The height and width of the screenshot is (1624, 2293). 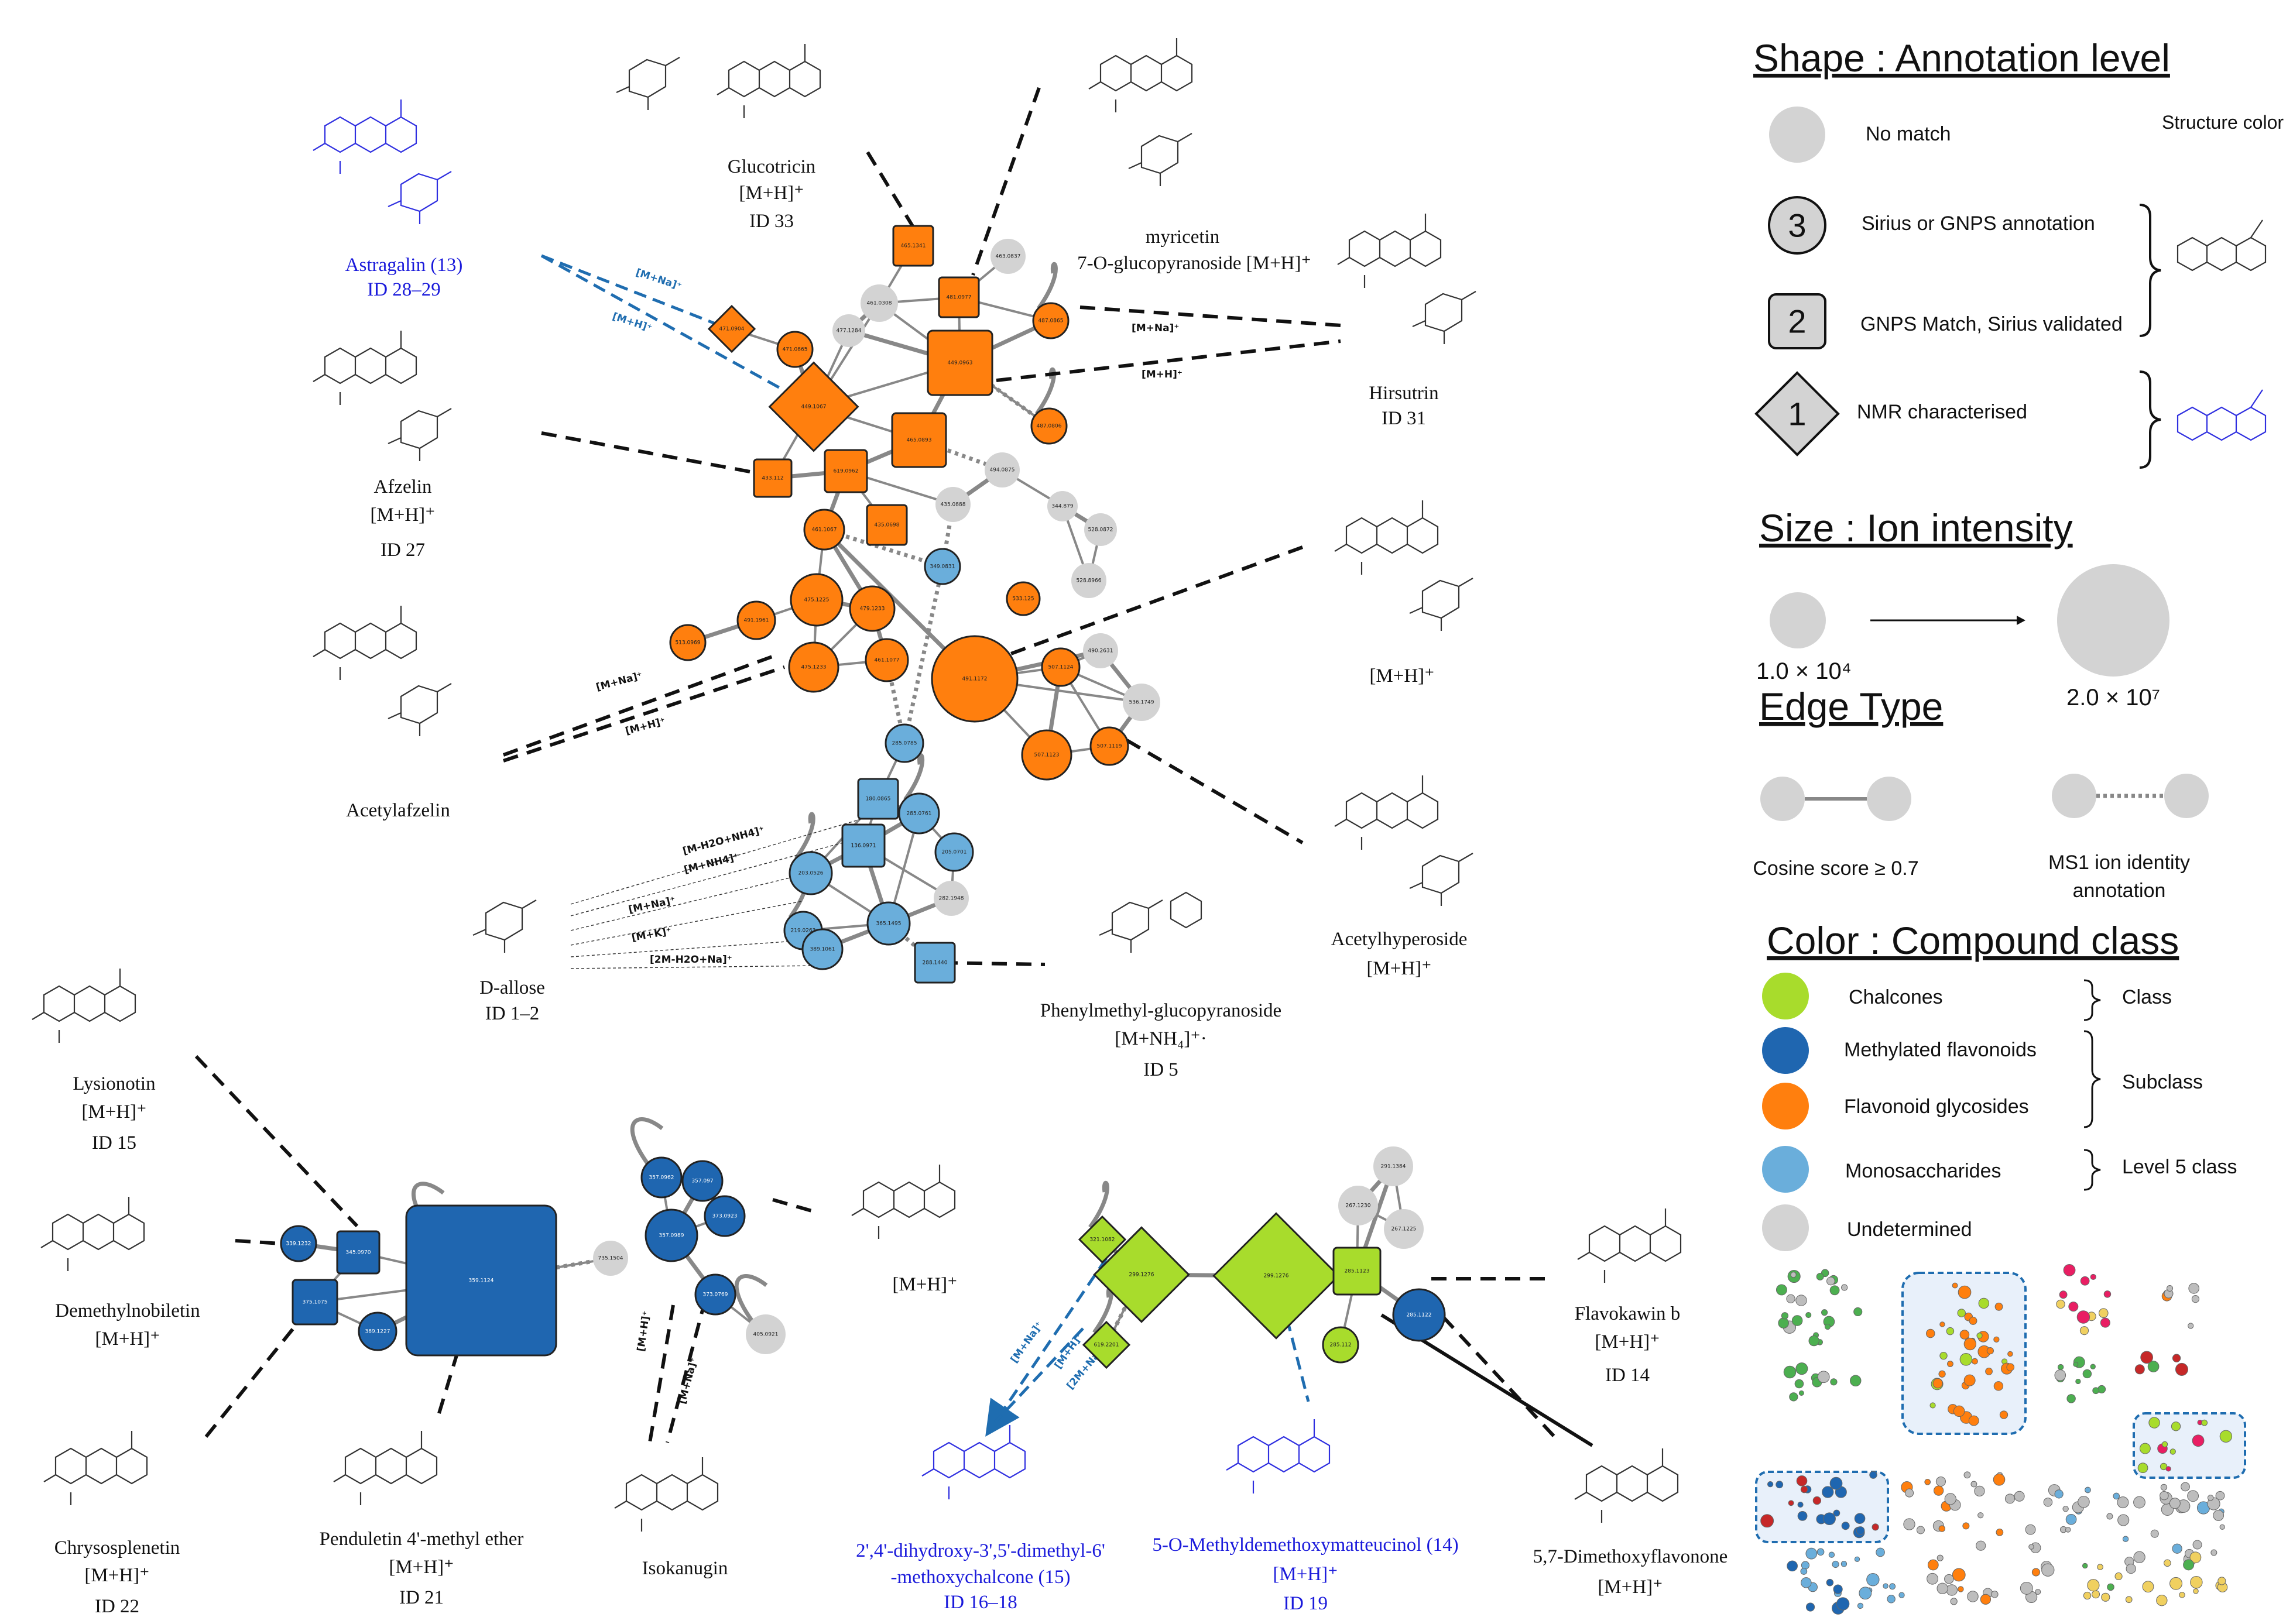 What do you see at coordinates (725, 1216) in the screenshot?
I see `network-node: 373.0923` at bounding box center [725, 1216].